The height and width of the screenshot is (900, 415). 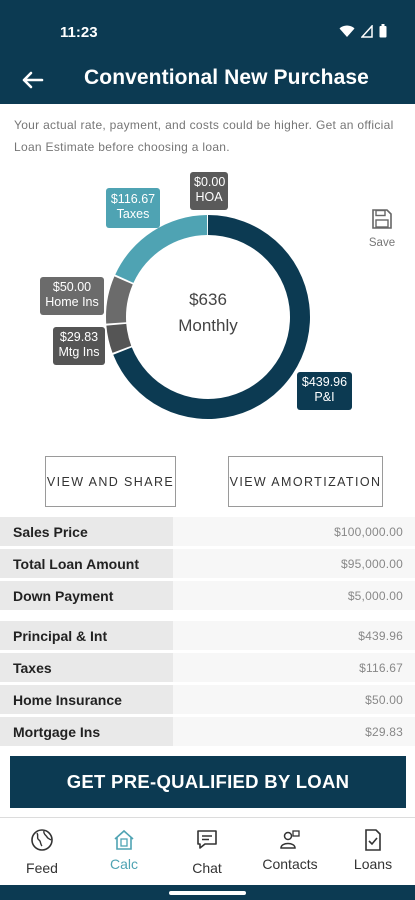 I want to click on nav-label: Feed, so click(x=42, y=868).